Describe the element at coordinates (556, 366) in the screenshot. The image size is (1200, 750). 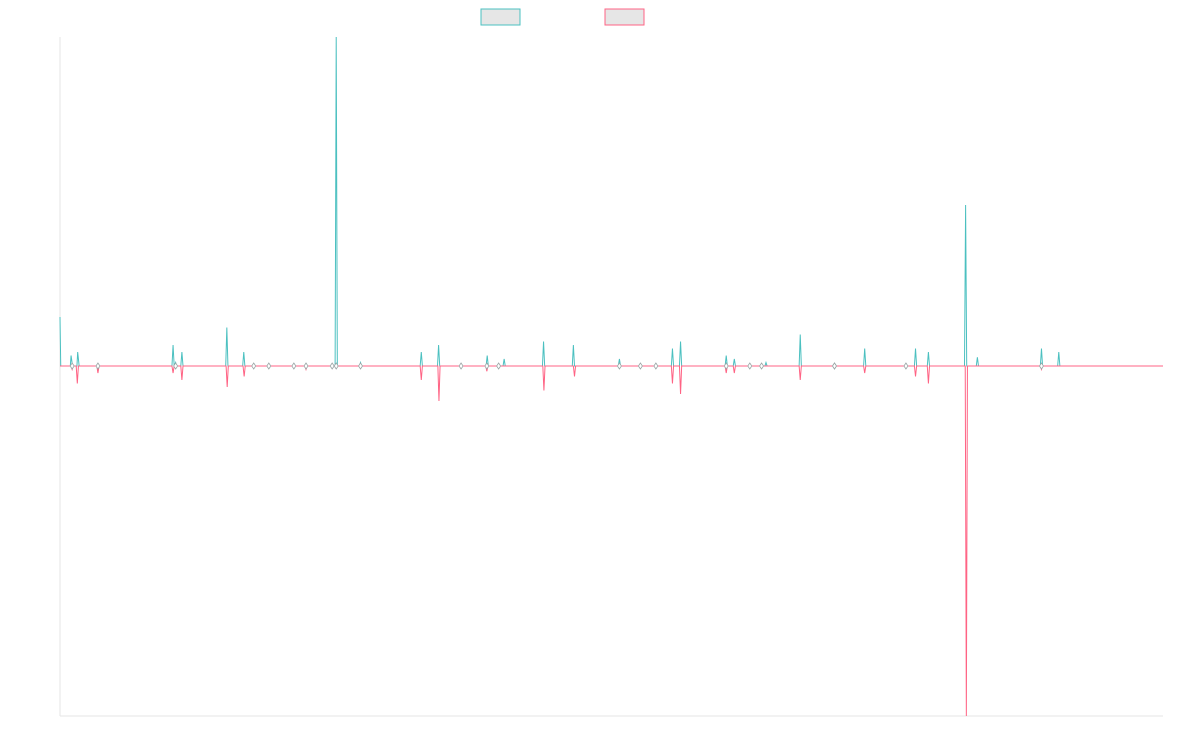
I see `marker-layer` at that location.